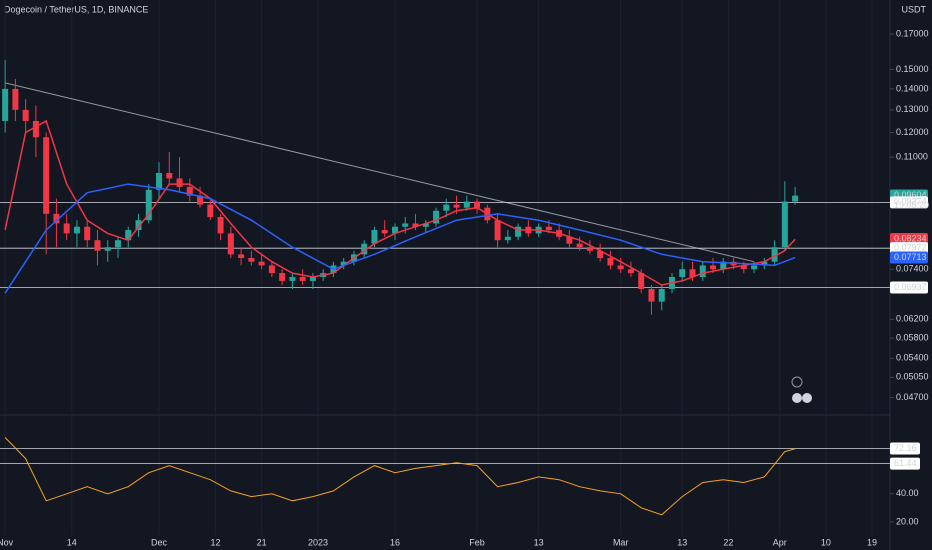 Image resolution: width=932 pixels, height=550 pixels. Describe the element at coordinates (477, 542) in the screenshot. I see `x-tick-label: Feb` at that location.